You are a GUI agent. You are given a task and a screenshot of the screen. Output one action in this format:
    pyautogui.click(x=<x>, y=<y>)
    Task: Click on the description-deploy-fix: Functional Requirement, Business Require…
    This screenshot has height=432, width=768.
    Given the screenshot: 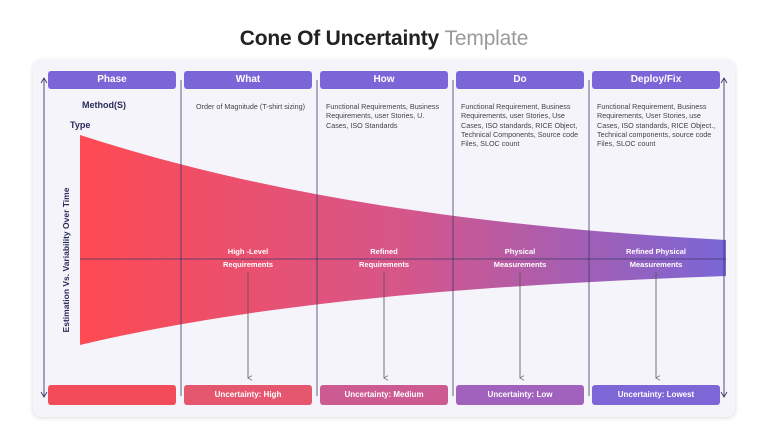 What is the action you would take?
    pyautogui.click(x=656, y=125)
    